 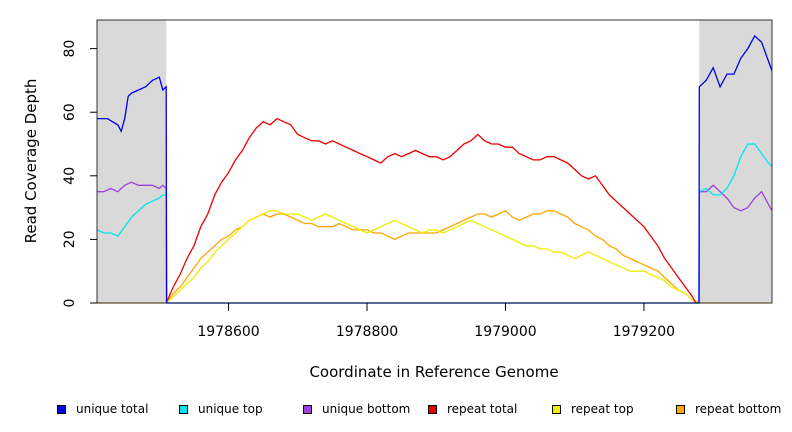 I want to click on y-axis-label: Read Coverage Depth, so click(x=31, y=161).